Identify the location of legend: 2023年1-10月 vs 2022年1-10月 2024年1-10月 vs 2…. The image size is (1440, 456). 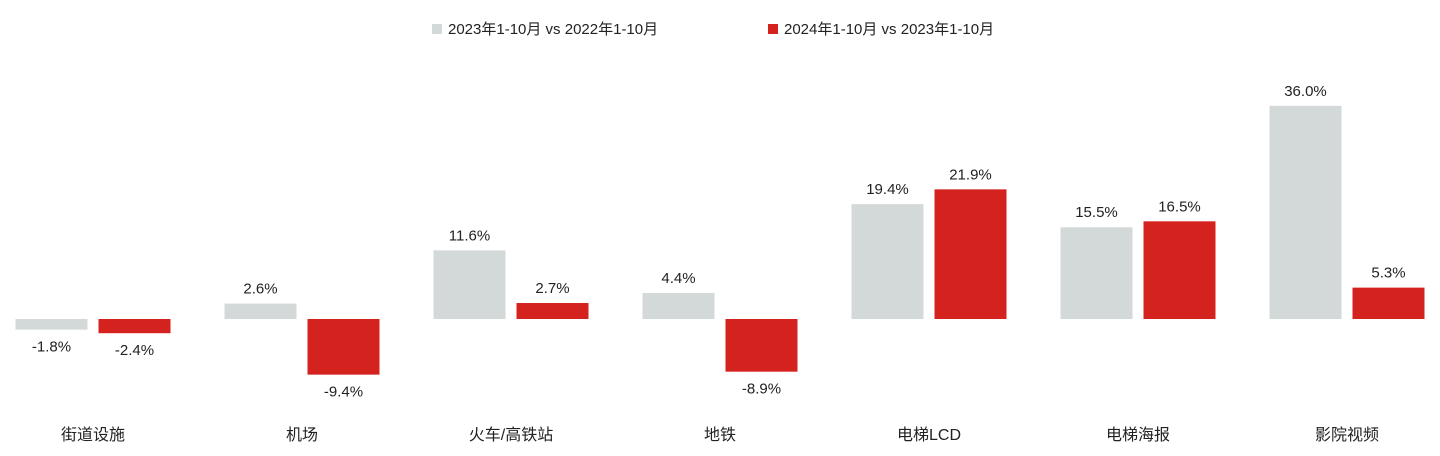
(720, 30).